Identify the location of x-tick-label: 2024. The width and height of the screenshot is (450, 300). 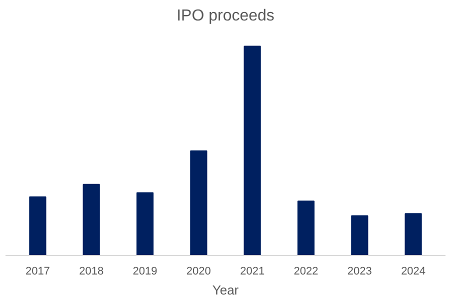
(413, 272).